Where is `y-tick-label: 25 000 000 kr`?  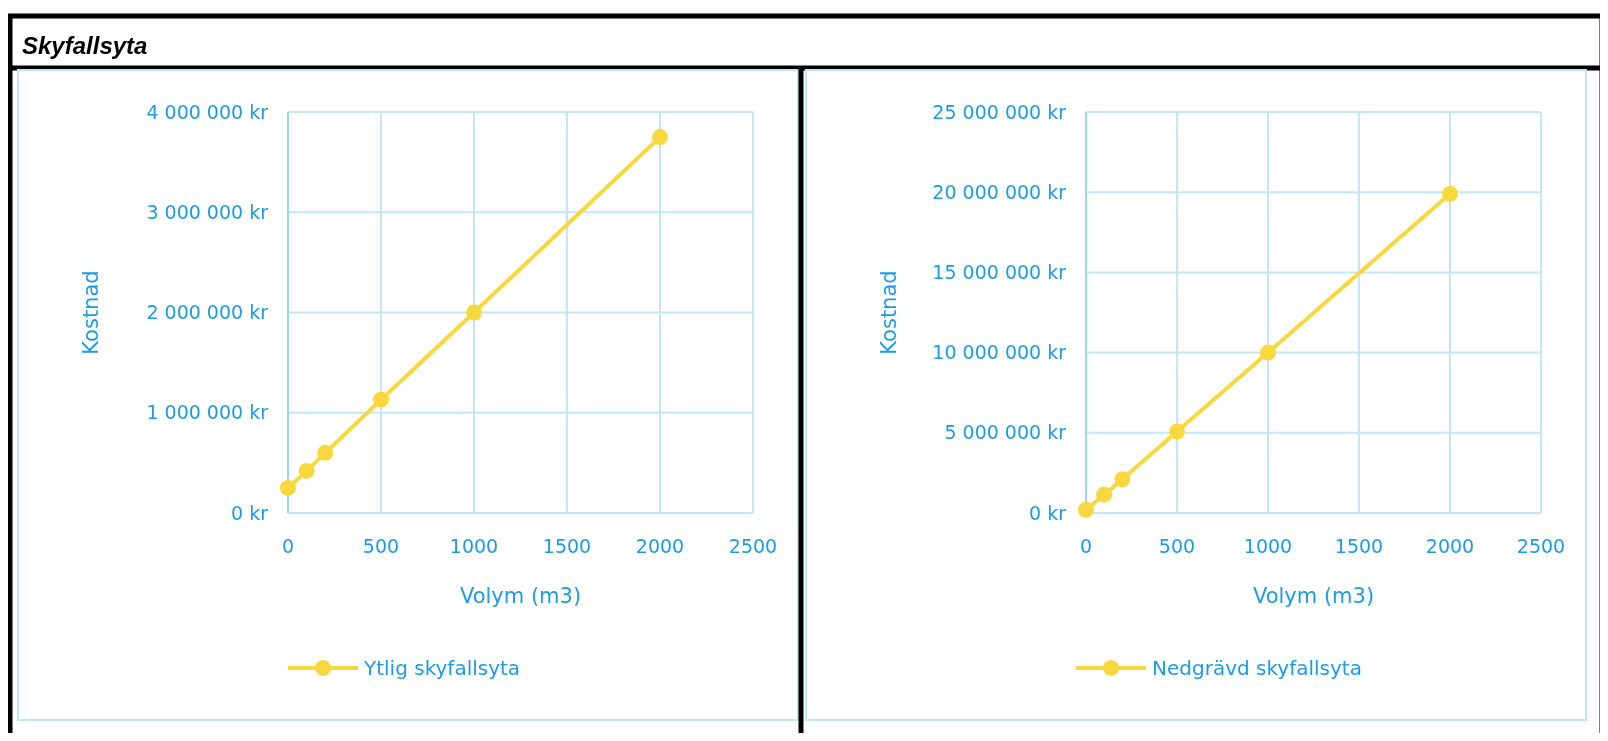 y-tick-label: 25 000 000 kr is located at coordinates (999, 111).